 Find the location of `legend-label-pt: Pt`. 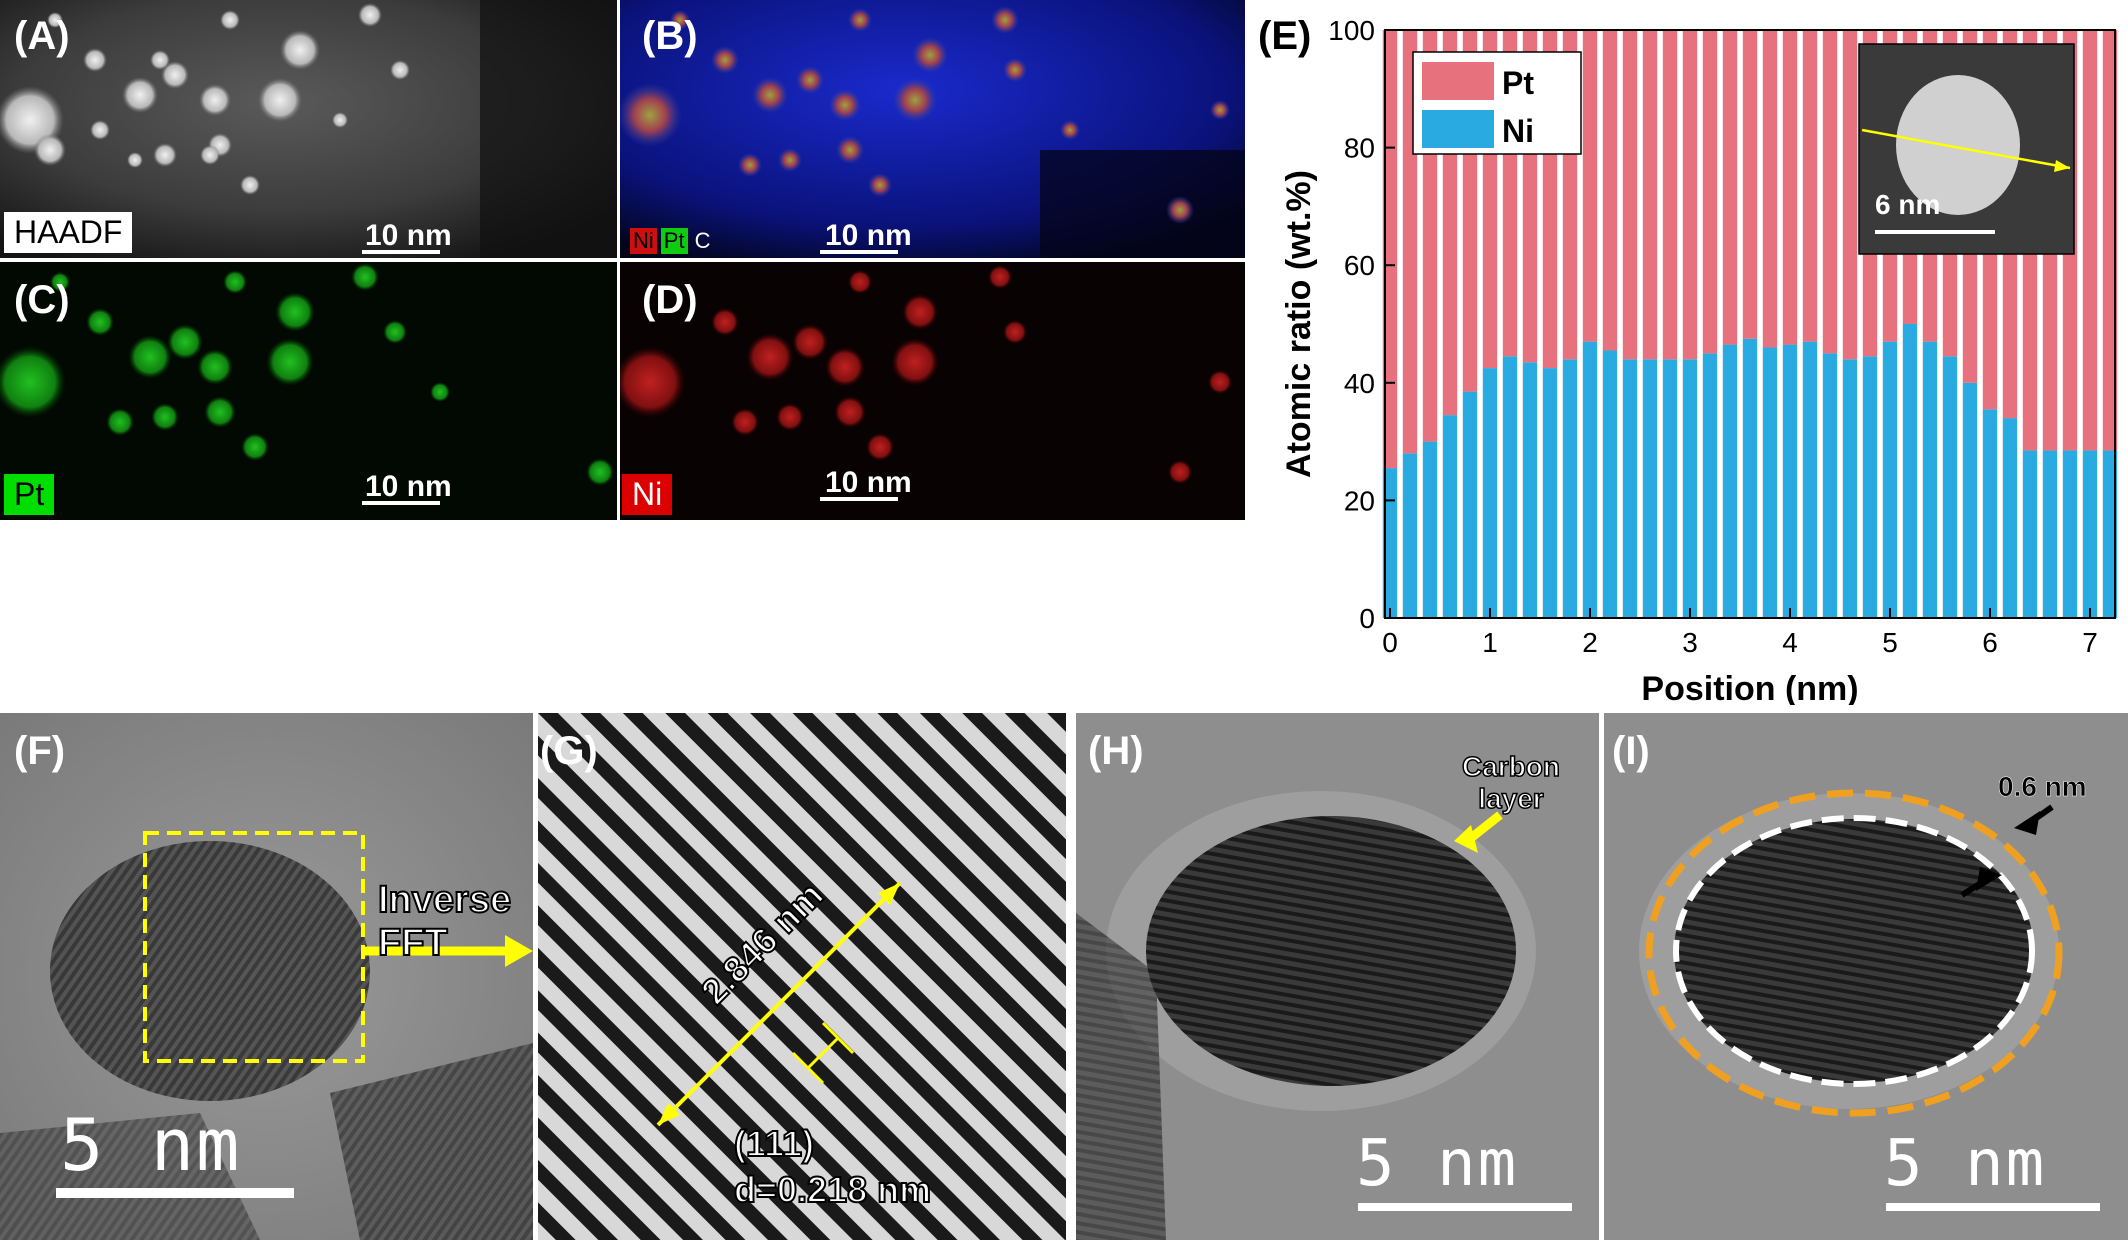

legend-label-pt: Pt is located at coordinates (1518, 83).